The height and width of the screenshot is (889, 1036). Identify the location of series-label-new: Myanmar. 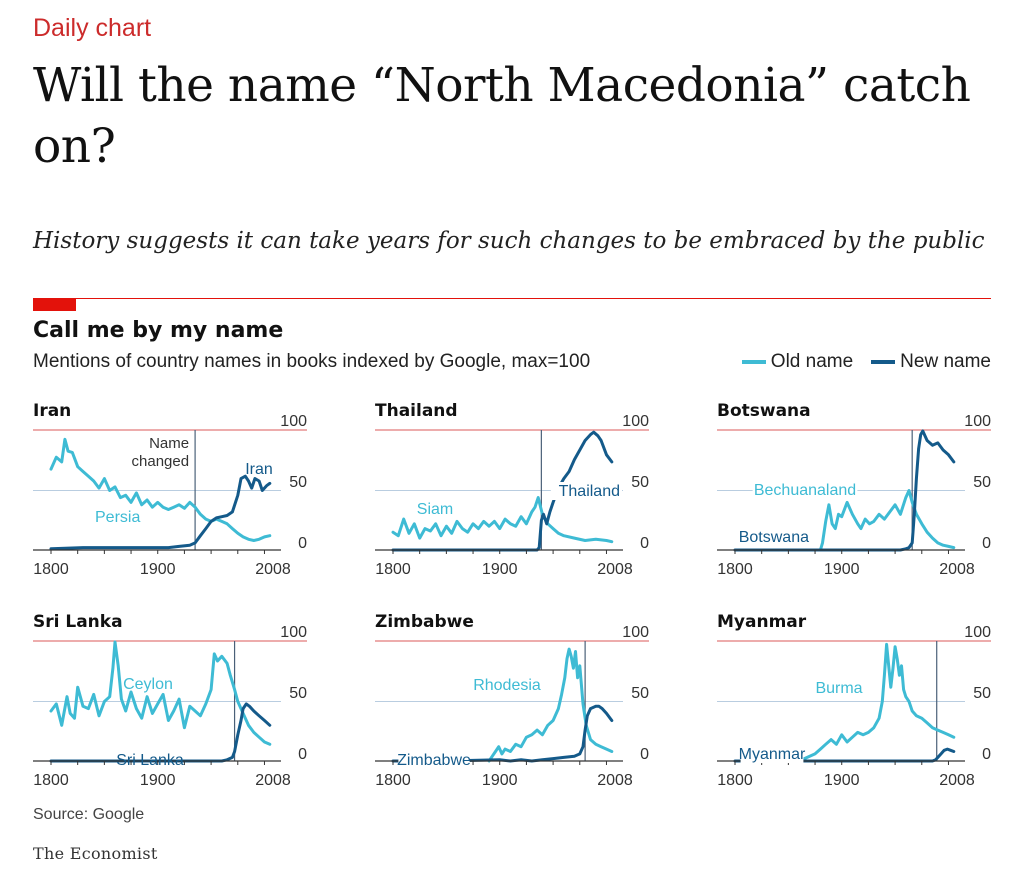
(772, 754).